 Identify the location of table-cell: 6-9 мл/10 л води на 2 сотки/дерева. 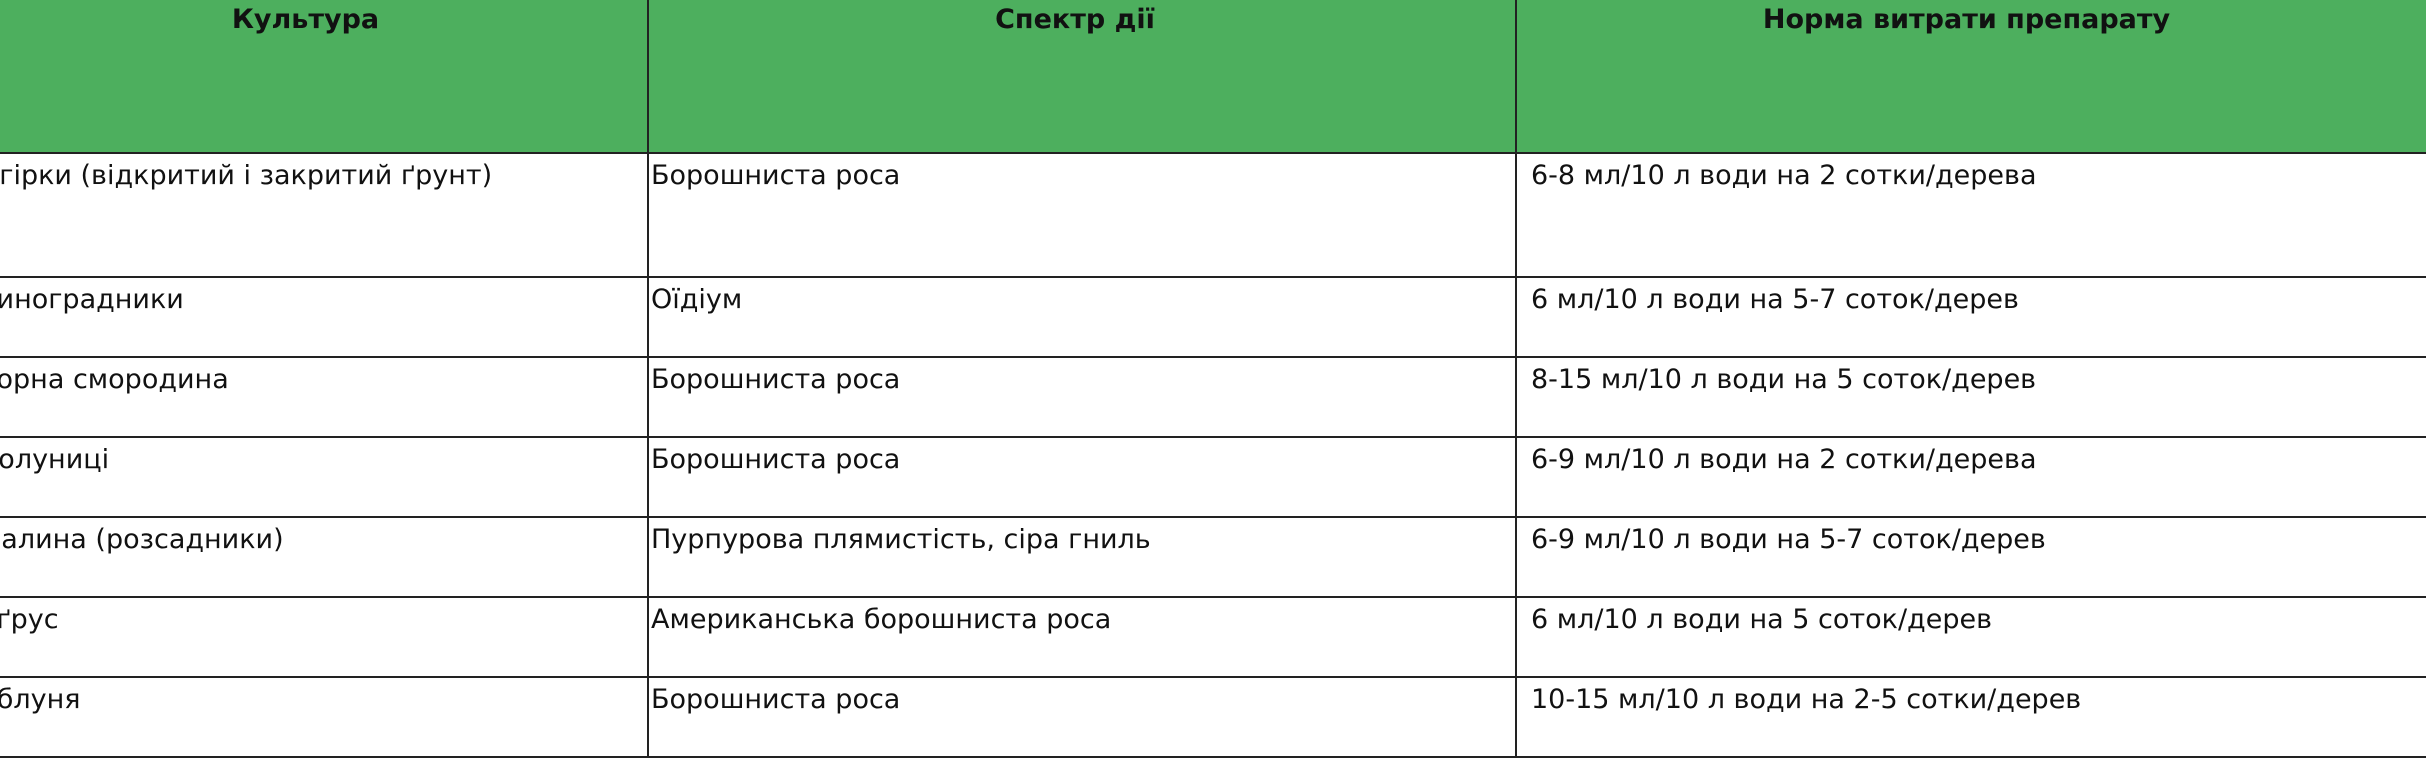
(1970, 477).